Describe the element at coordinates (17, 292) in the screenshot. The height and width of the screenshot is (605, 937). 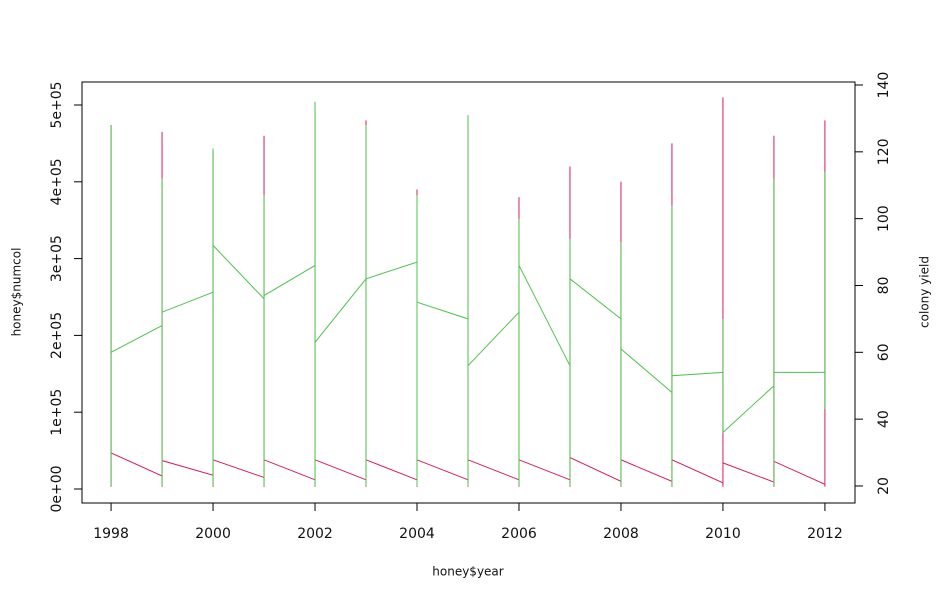
I see `y-axis-label: honey$numcol` at that location.